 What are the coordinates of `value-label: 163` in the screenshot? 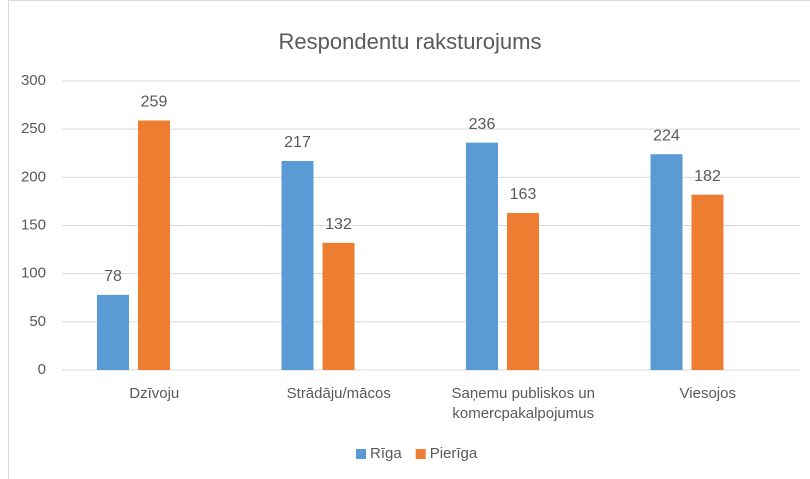 It's located at (523, 194).